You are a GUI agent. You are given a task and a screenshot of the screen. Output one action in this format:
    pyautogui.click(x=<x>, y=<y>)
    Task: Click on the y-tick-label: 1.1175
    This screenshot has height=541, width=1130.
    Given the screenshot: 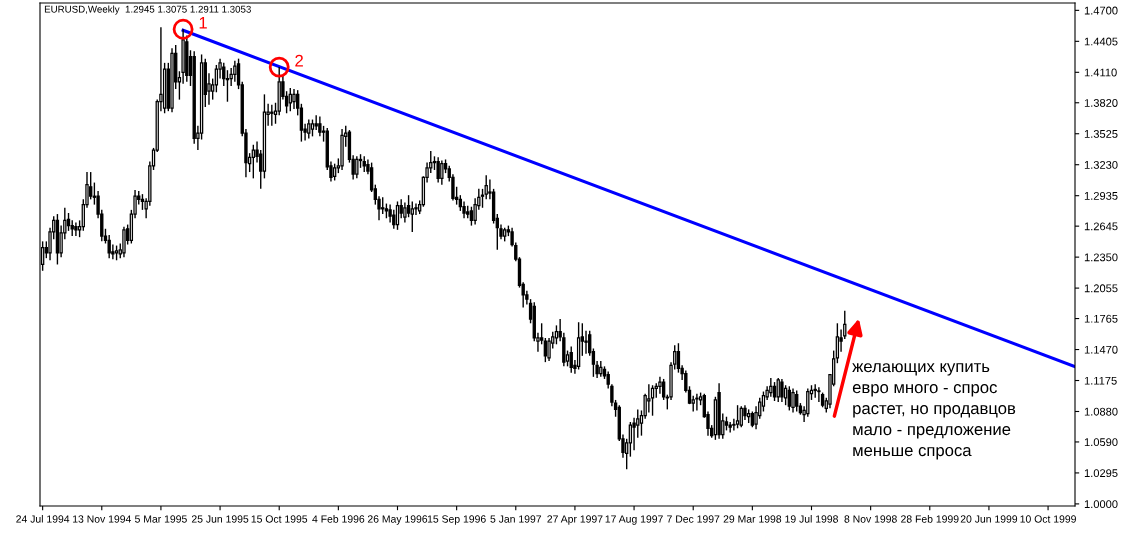 What is the action you would take?
    pyautogui.click(x=1100, y=380)
    